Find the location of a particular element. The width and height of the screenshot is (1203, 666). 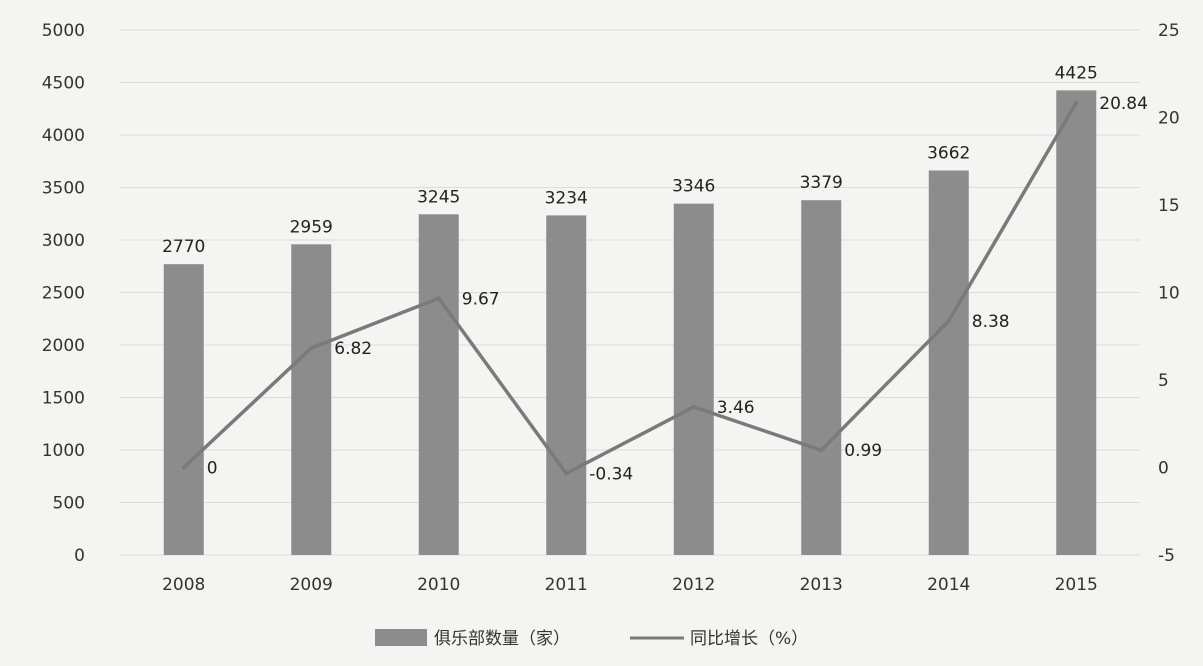

x-tick-2009: 2009 is located at coordinates (311, 585).